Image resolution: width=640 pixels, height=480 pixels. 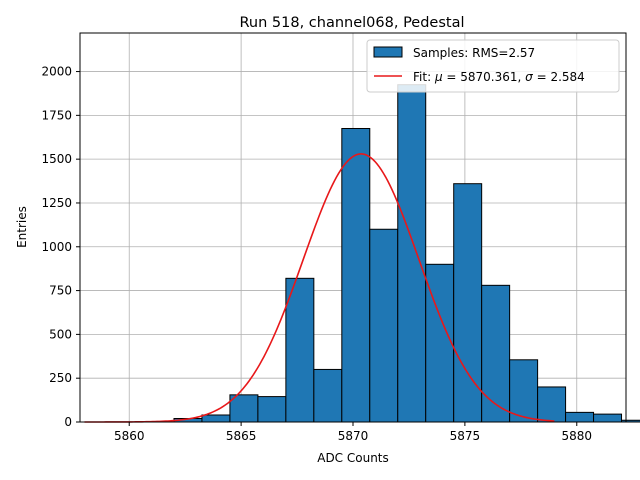 I want to click on x-tick-label-3: 5875, so click(x=465, y=436).